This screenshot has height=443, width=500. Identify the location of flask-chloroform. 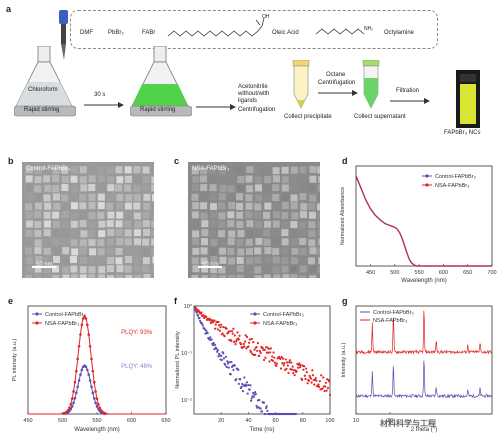
(45, 81).